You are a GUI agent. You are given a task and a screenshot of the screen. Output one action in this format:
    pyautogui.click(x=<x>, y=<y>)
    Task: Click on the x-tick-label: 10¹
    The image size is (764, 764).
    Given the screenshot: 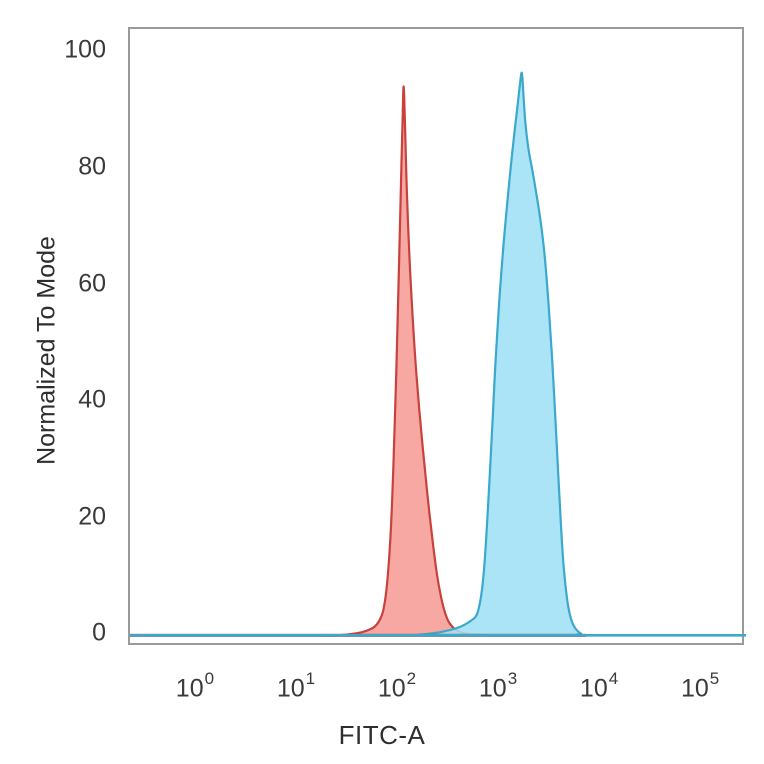 What is the action you would take?
    pyautogui.click(x=296, y=686)
    